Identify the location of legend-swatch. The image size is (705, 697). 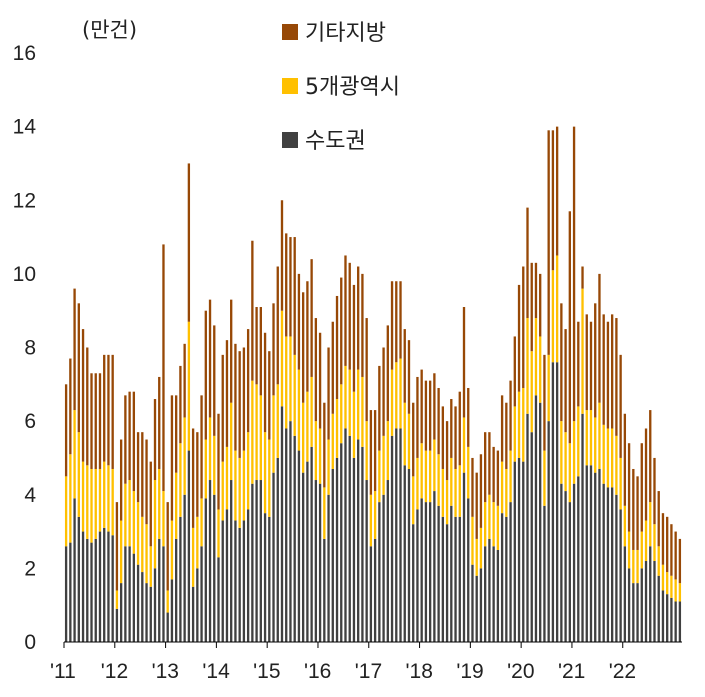
(290, 32).